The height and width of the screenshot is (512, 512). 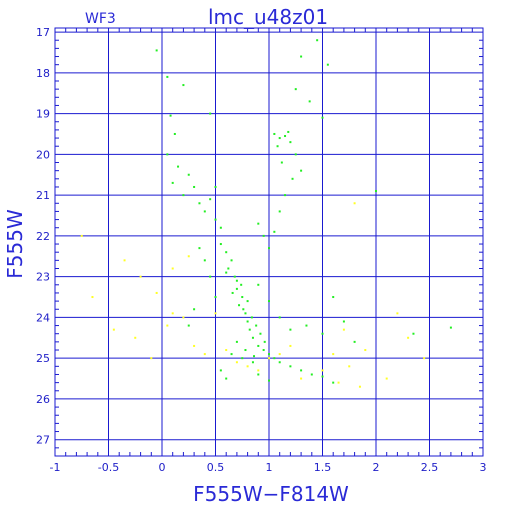 I want to click on x-tick-label: 0, so click(x=162, y=467).